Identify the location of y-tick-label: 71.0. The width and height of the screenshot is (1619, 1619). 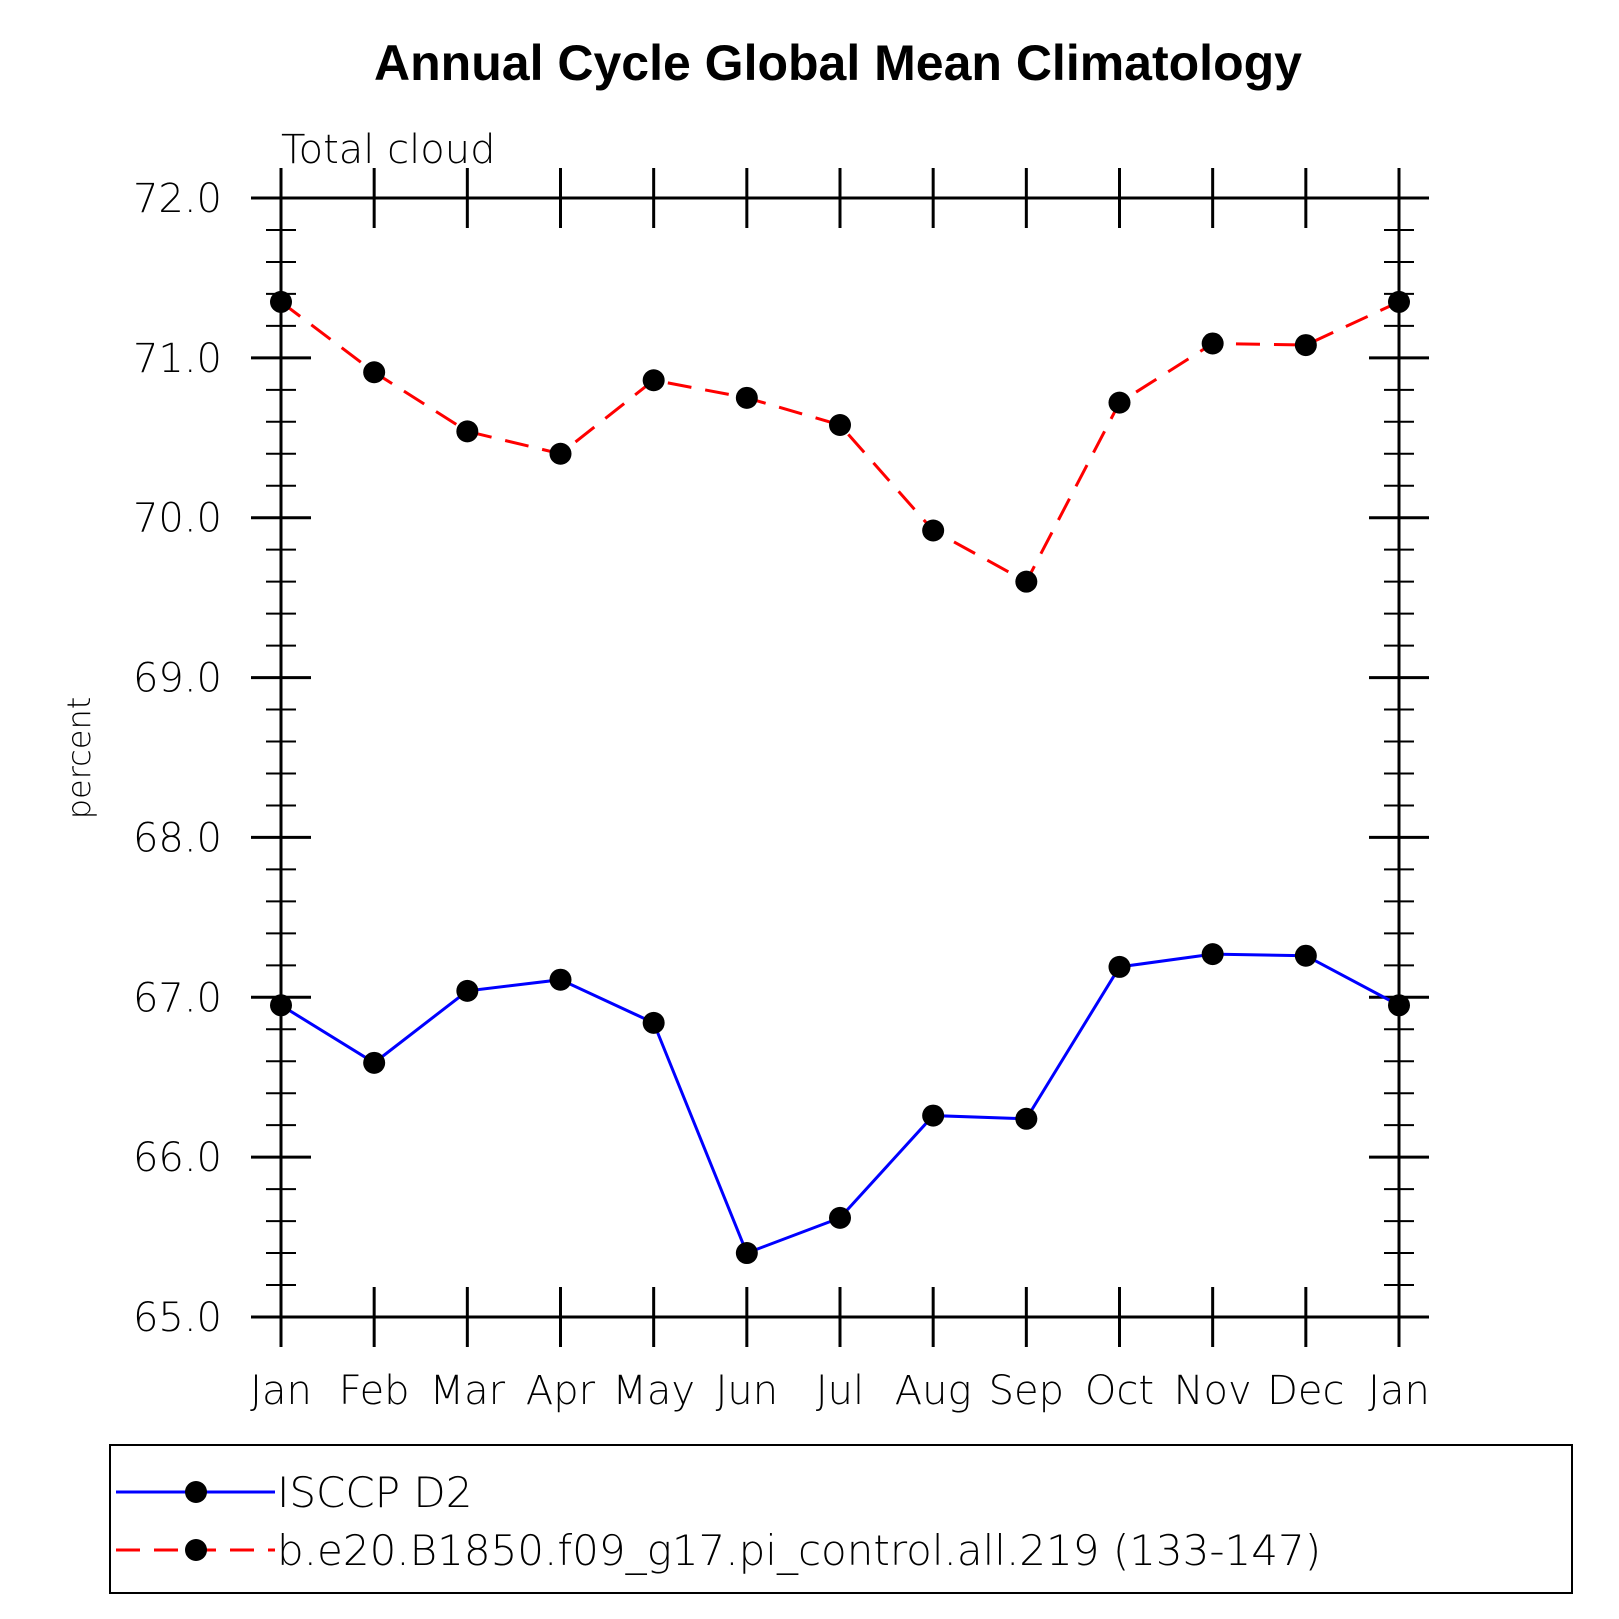
(177, 359).